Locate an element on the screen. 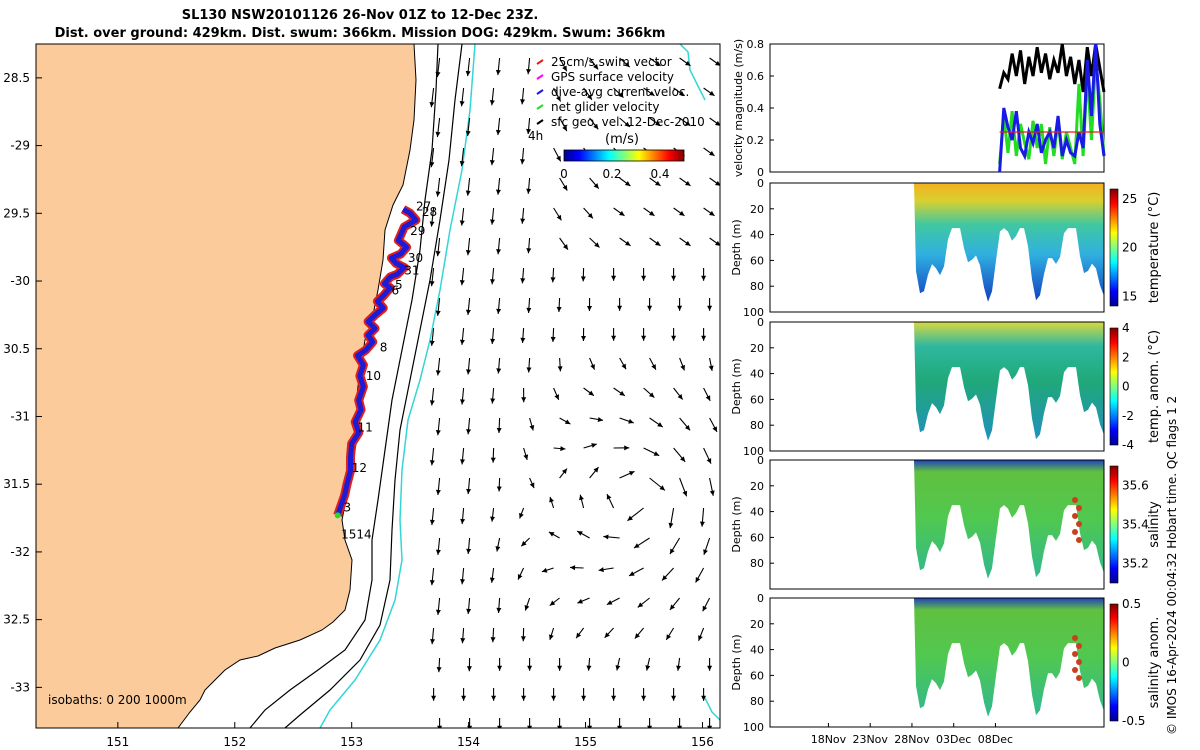 This screenshot has height=750, width=1200. legend-swatch is located at coordinates (540, 92).